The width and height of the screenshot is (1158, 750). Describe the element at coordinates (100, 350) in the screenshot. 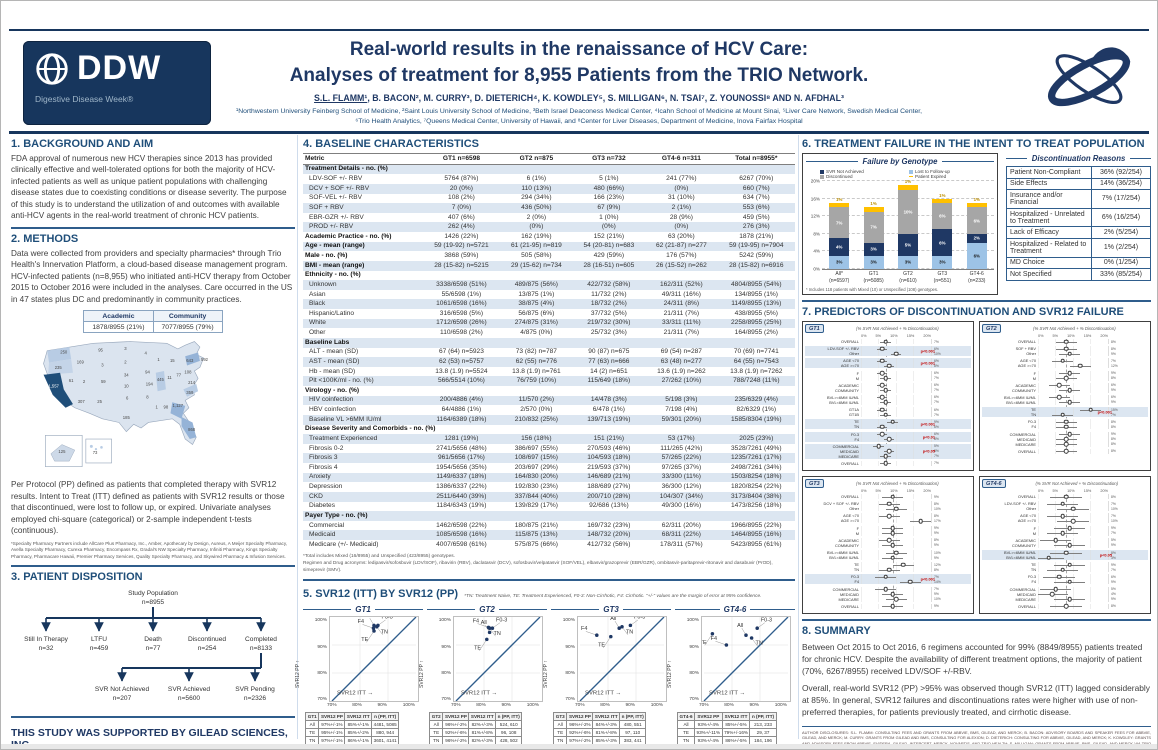

I see `state-count-label: 95` at that location.